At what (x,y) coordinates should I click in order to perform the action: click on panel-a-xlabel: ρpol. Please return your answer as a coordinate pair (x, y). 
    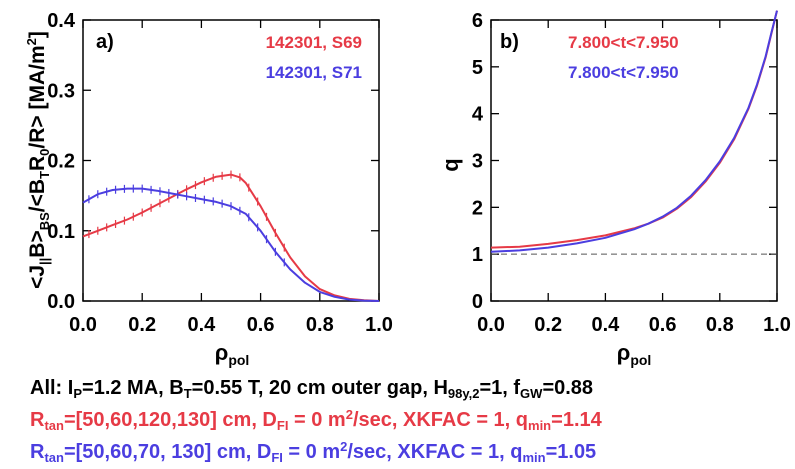
    Looking at the image, I should click on (232, 354).